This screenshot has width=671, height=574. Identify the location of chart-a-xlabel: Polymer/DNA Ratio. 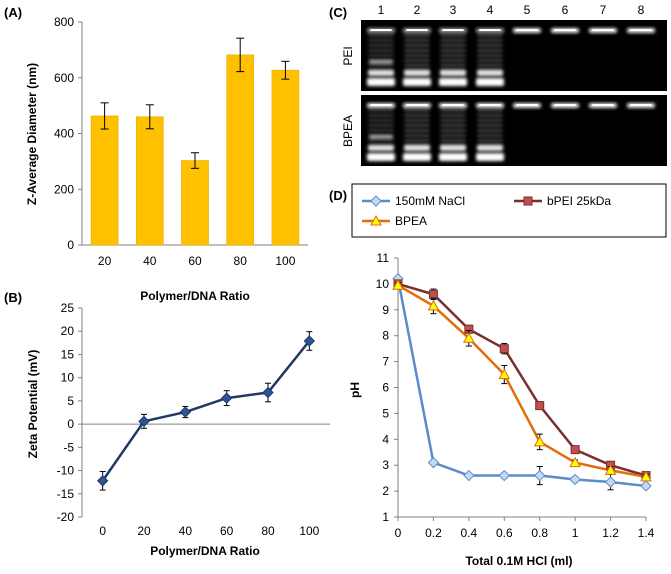
(195, 296).